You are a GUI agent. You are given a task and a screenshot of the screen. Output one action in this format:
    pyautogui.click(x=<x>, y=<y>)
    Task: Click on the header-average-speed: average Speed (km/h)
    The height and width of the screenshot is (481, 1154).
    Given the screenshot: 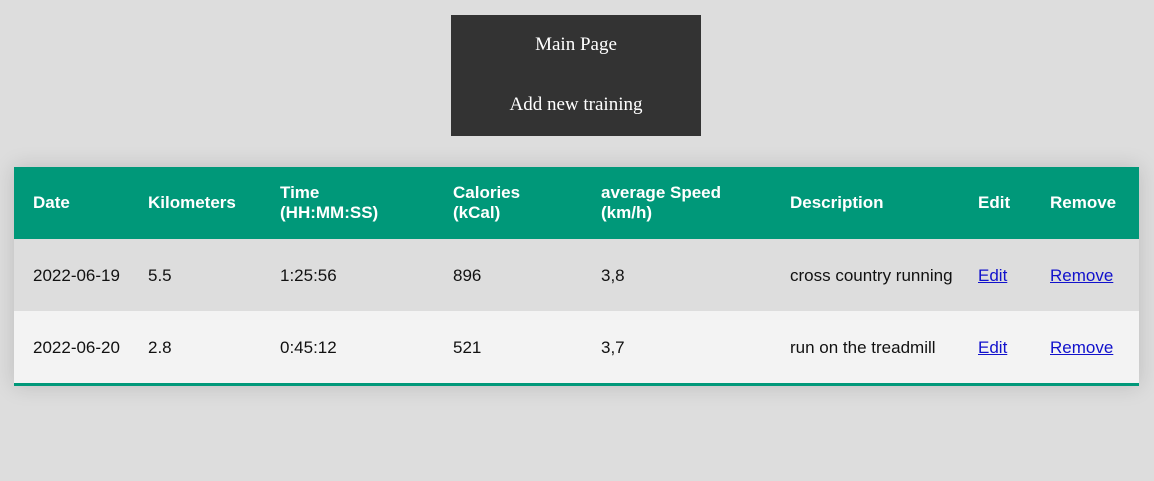 What is the action you would take?
    pyautogui.click(x=661, y=202)
    